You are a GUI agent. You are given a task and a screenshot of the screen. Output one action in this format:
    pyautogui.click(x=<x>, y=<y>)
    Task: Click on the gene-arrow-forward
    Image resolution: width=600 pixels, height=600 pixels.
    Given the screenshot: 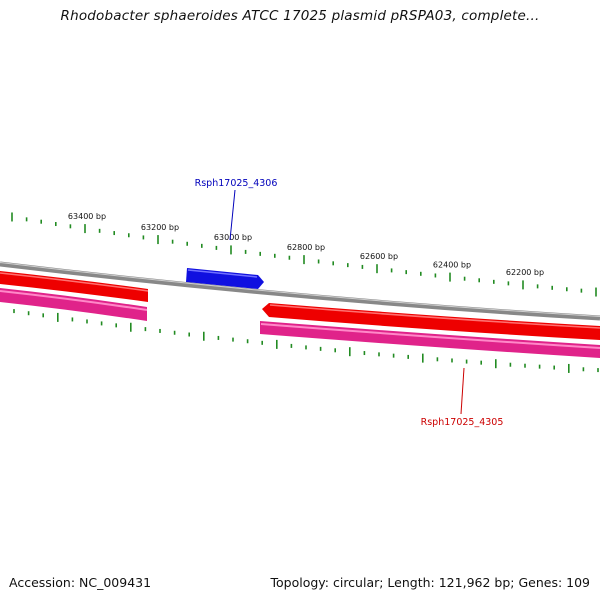 What is the action you would take?
    pyautogui.click(x=225, y=278)
    